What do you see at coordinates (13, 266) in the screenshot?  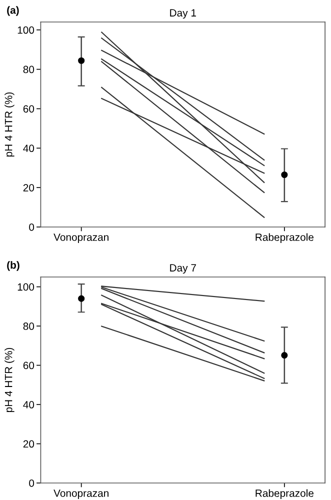 I see `text: (b)` at bounding box center [13, 266].